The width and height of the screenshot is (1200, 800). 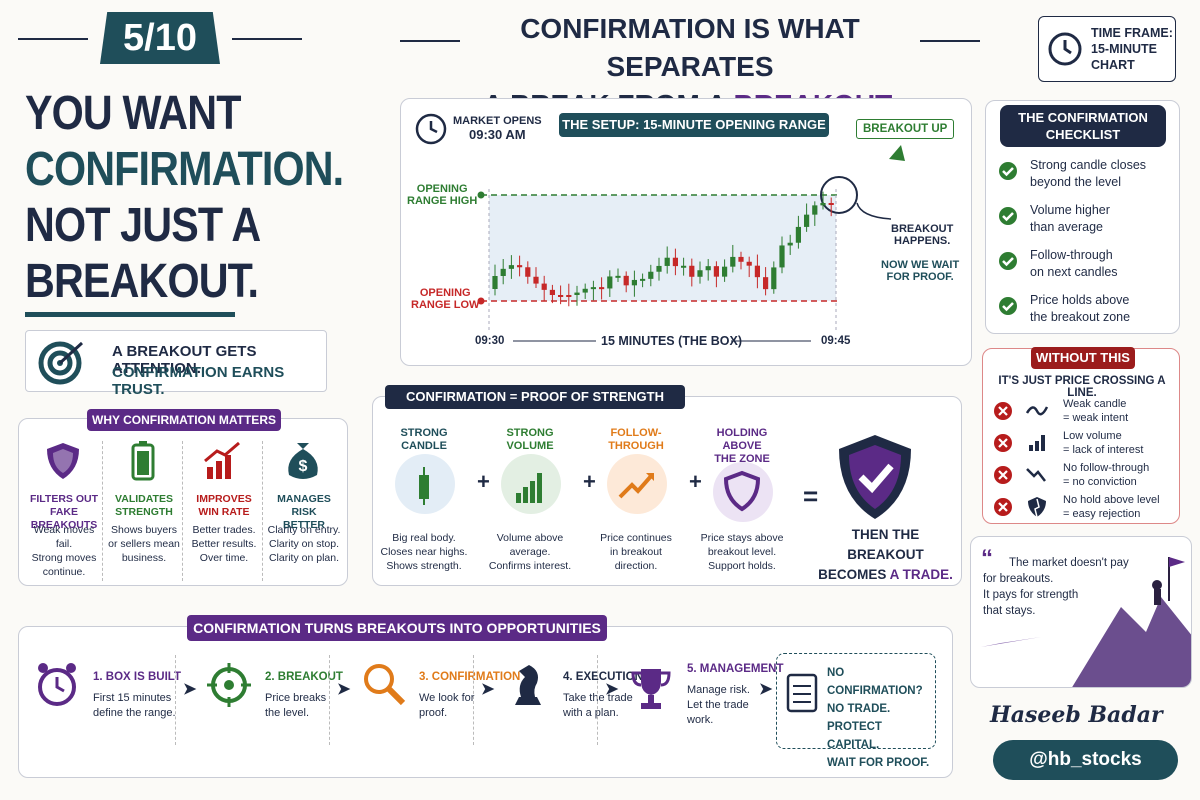 I want to click on line: Better results., so click(x=224, y=544).